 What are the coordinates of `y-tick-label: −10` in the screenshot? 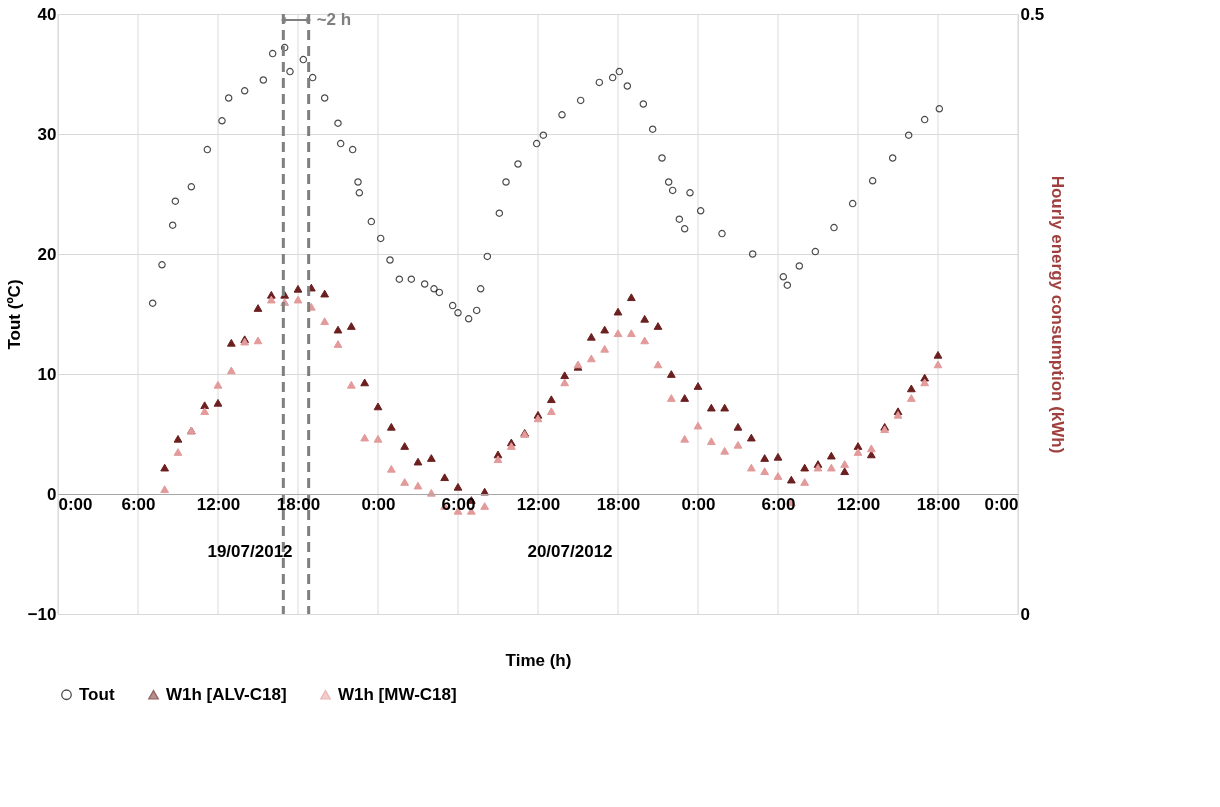 It's located at (42, 614).